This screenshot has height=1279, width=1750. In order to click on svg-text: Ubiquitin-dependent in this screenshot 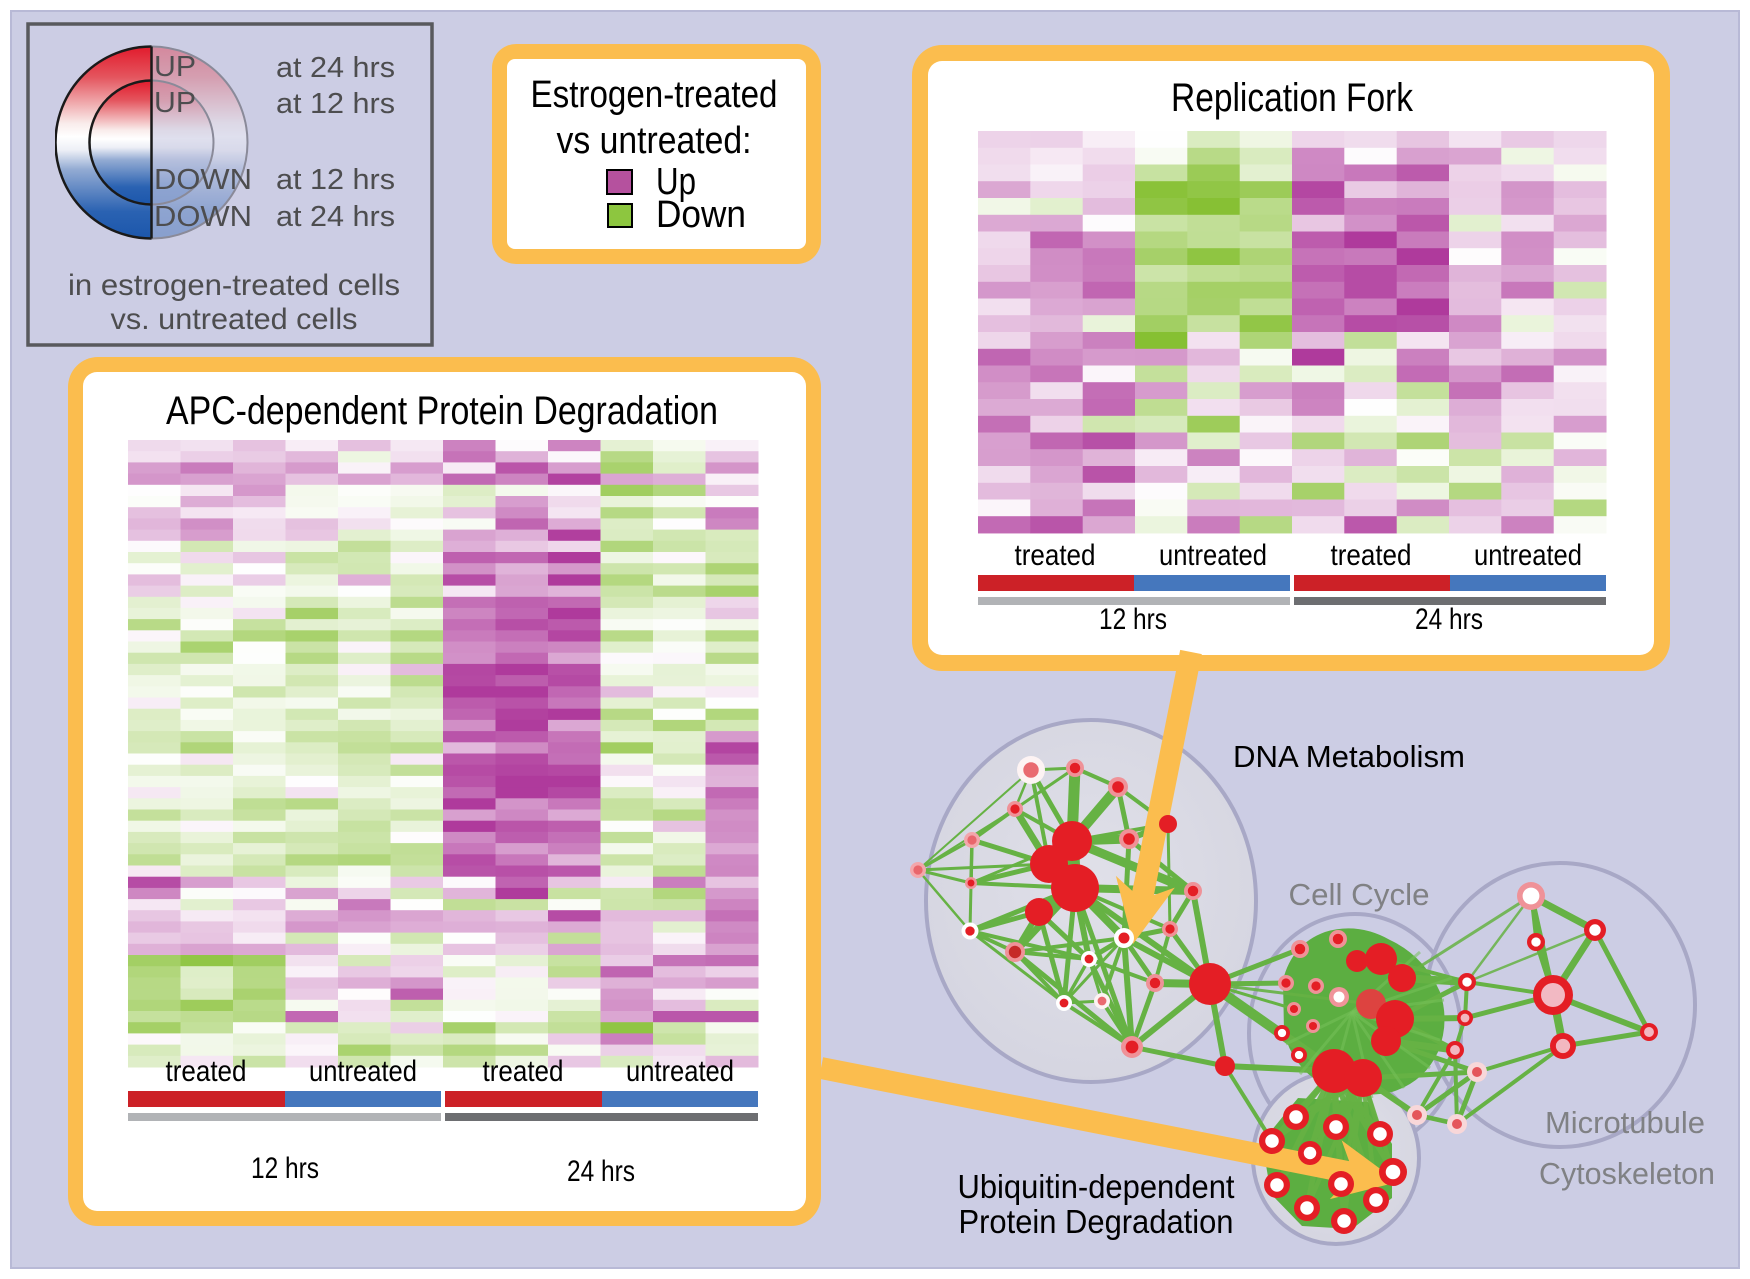, I will do `click(1096, 1186)`.